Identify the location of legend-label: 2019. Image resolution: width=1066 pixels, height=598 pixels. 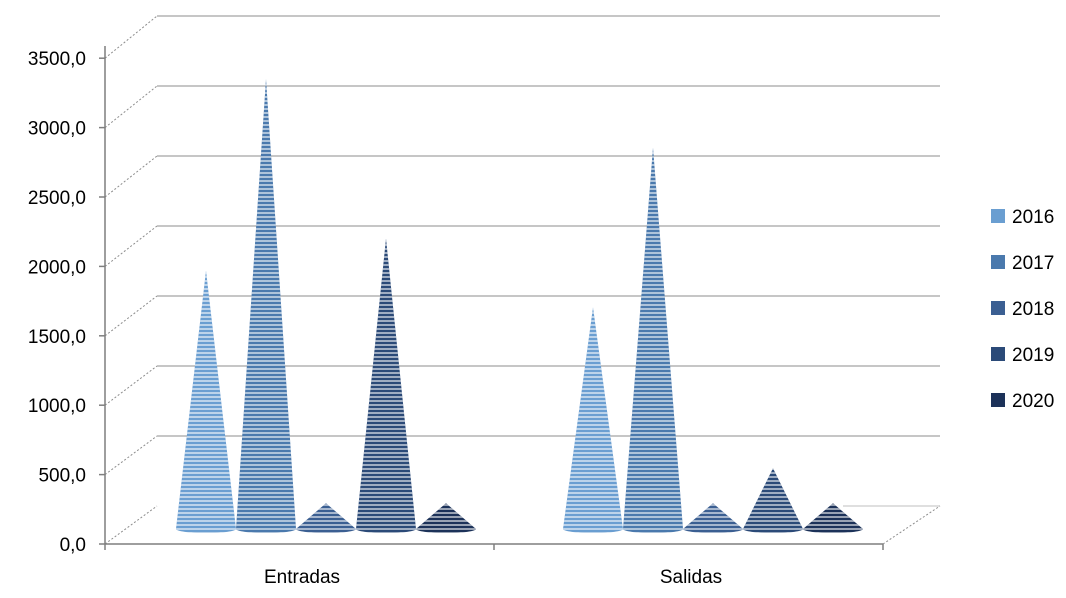
(1033, 355).